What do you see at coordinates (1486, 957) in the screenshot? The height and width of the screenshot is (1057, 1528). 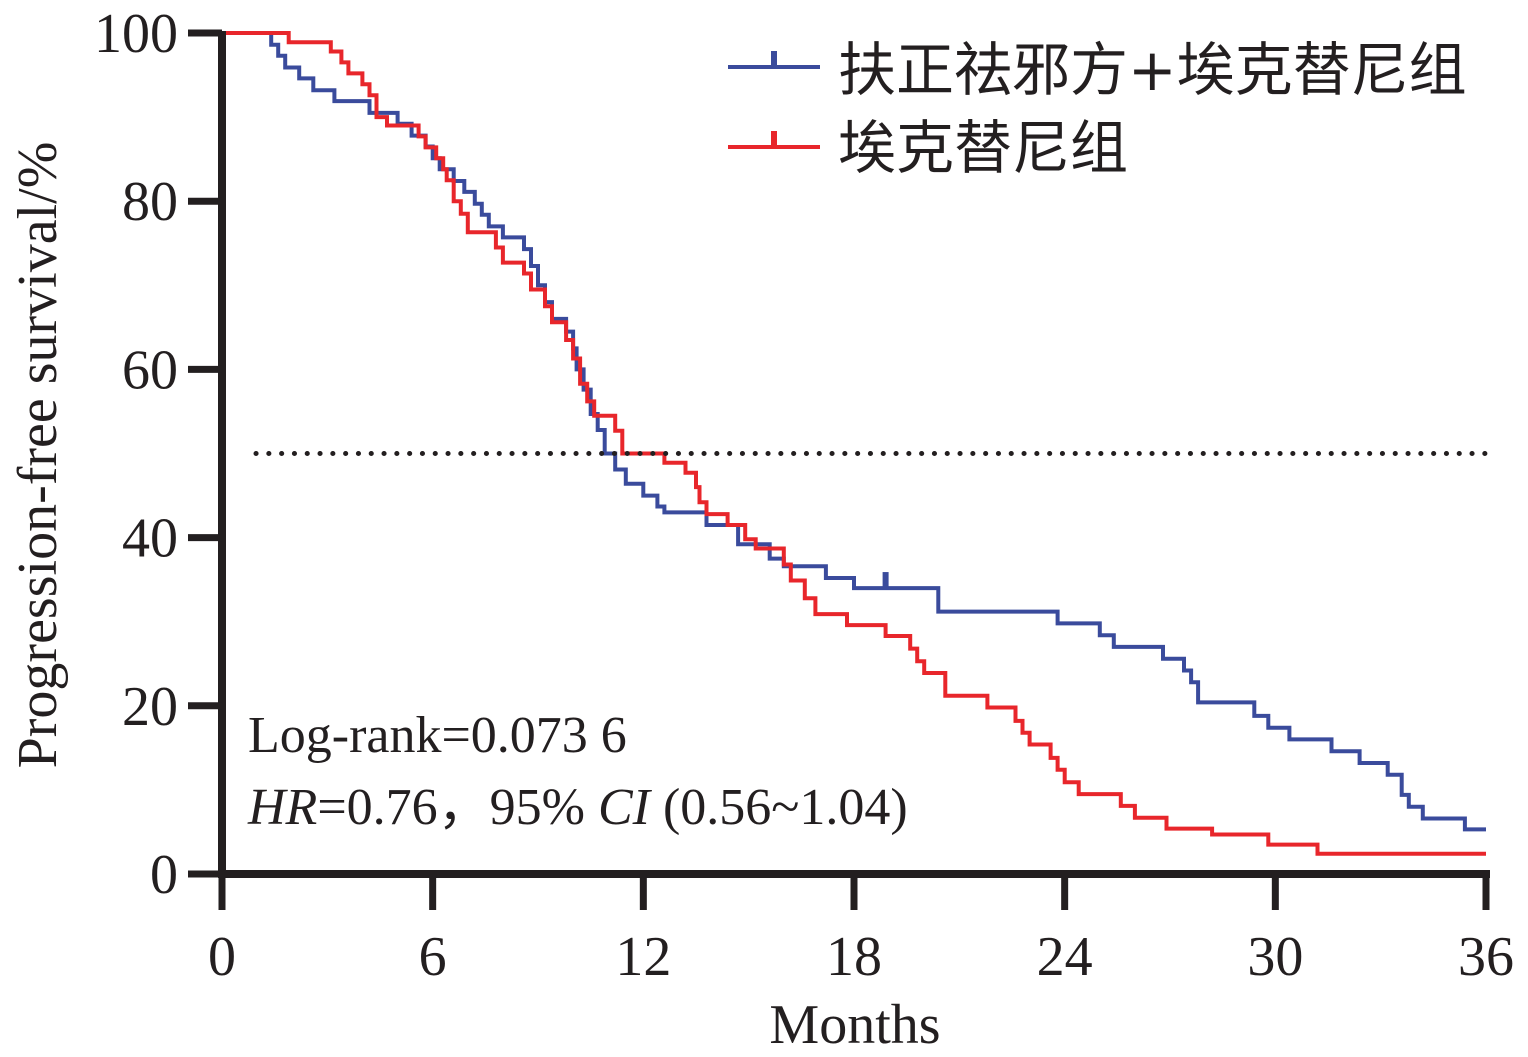 I see `x-tick-label: 36` at bounding box center [1486, 957].